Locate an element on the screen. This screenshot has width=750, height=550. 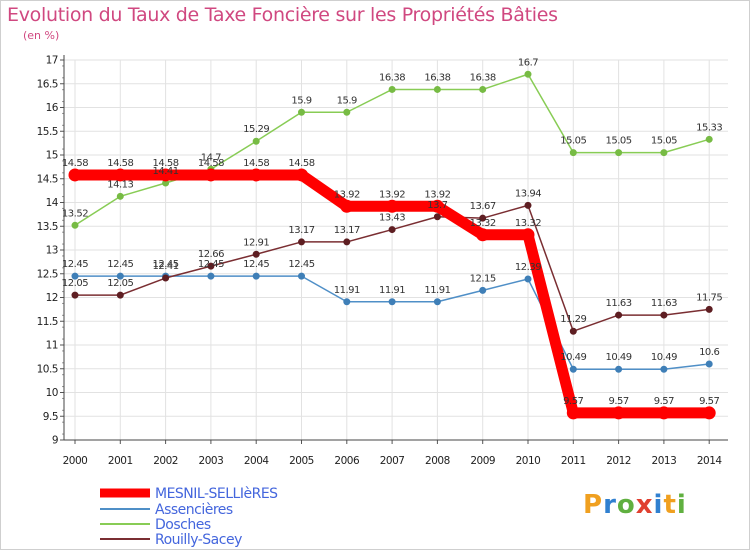
data-label: 16.7 is located at coordinates (528, 62).